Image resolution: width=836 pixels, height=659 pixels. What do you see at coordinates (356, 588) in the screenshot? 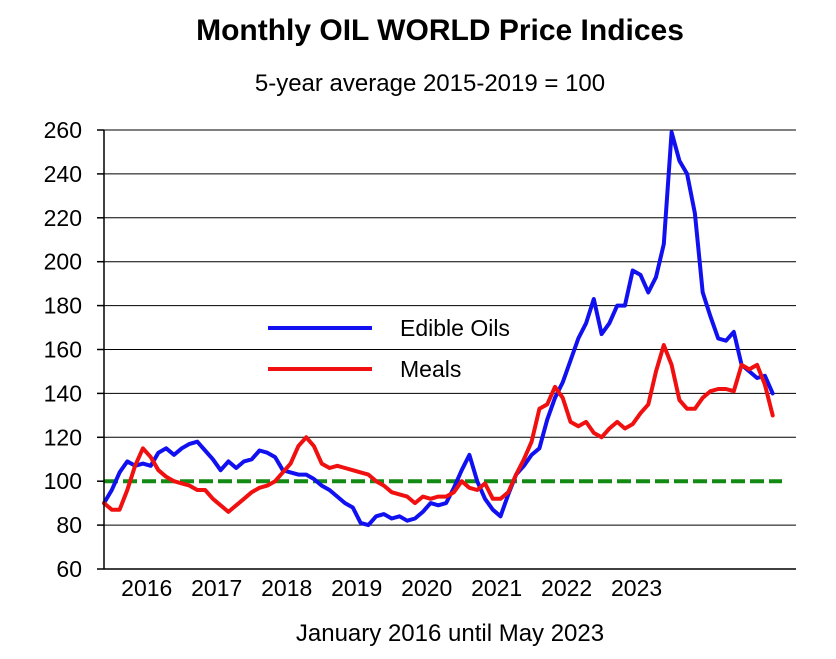
I see `x-tick-label-2019: 2019` at bounding box center [356, 588].